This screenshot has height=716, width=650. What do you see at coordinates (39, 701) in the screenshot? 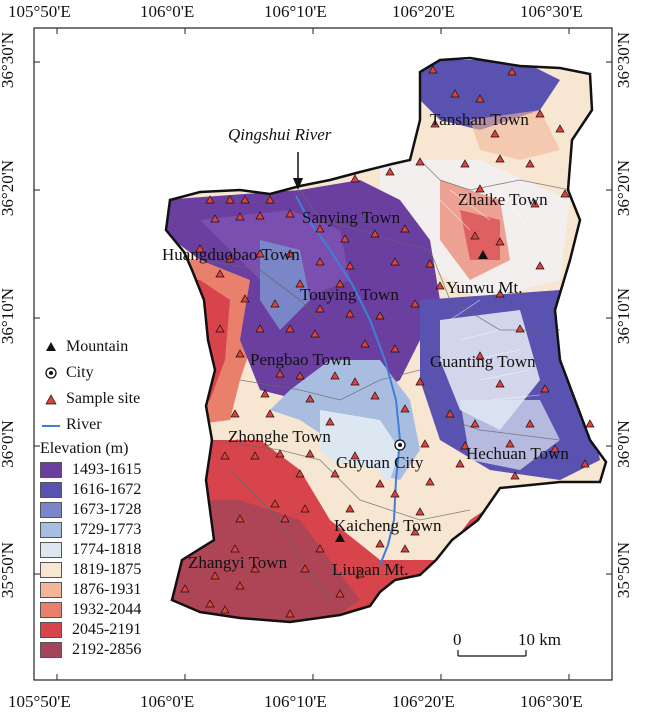
I see `bottom-tick-1: 105°50'E` at bounding box center [39, 701].